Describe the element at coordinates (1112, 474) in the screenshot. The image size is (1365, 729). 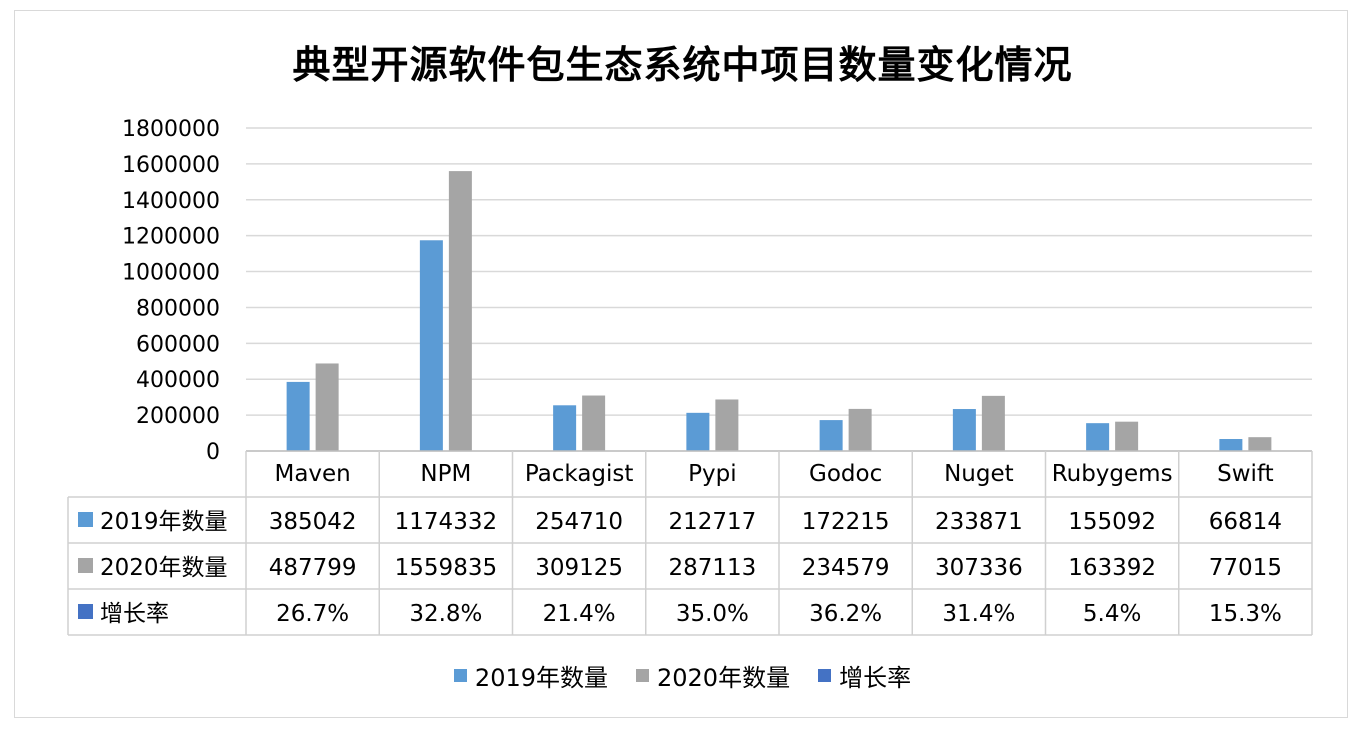
I see `category-label: Rubygems` at that location.